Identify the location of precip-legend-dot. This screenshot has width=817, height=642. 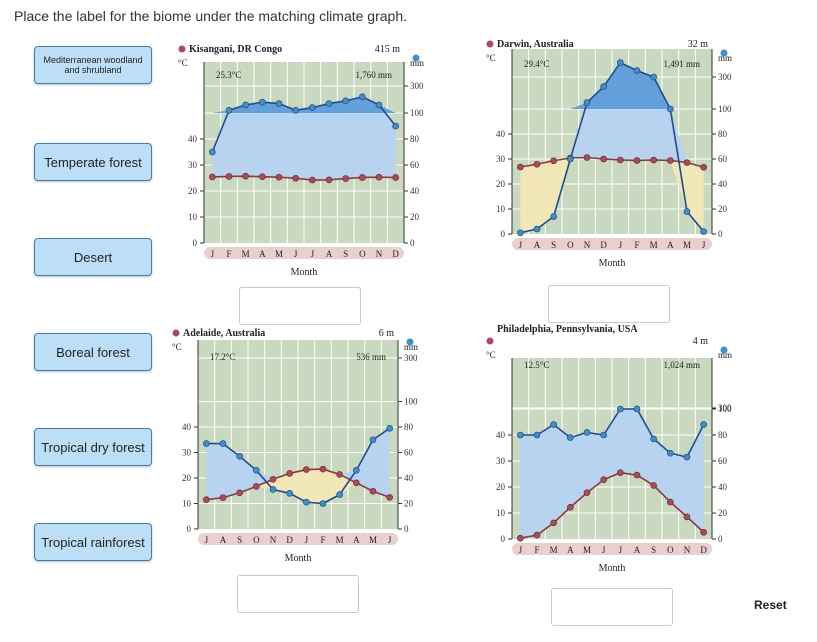
(724, 53).